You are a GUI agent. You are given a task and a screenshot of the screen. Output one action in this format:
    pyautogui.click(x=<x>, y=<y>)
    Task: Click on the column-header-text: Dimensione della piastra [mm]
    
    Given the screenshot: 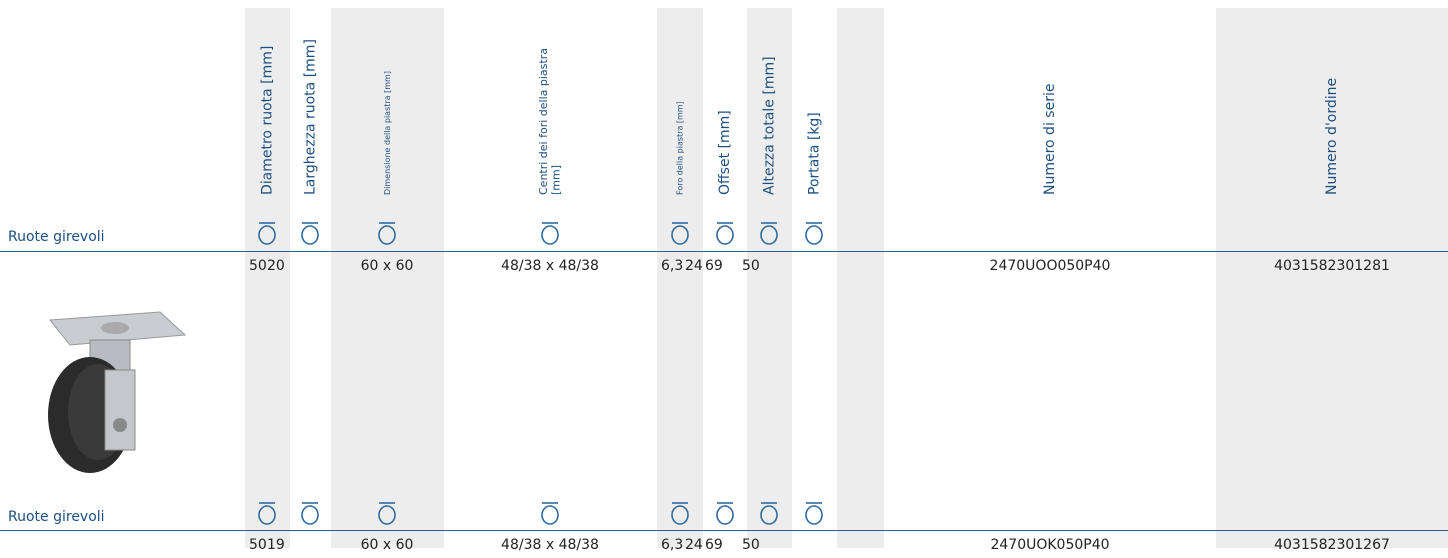 What is the action you would take?
    pyautogui.click(x=387, y=133)
    